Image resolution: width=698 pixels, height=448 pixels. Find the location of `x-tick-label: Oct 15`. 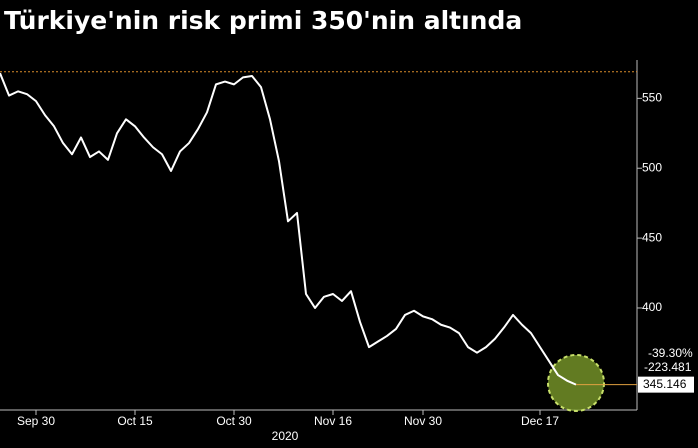

x-tick-label: Oct 15 is located at coordinates (135, 421).